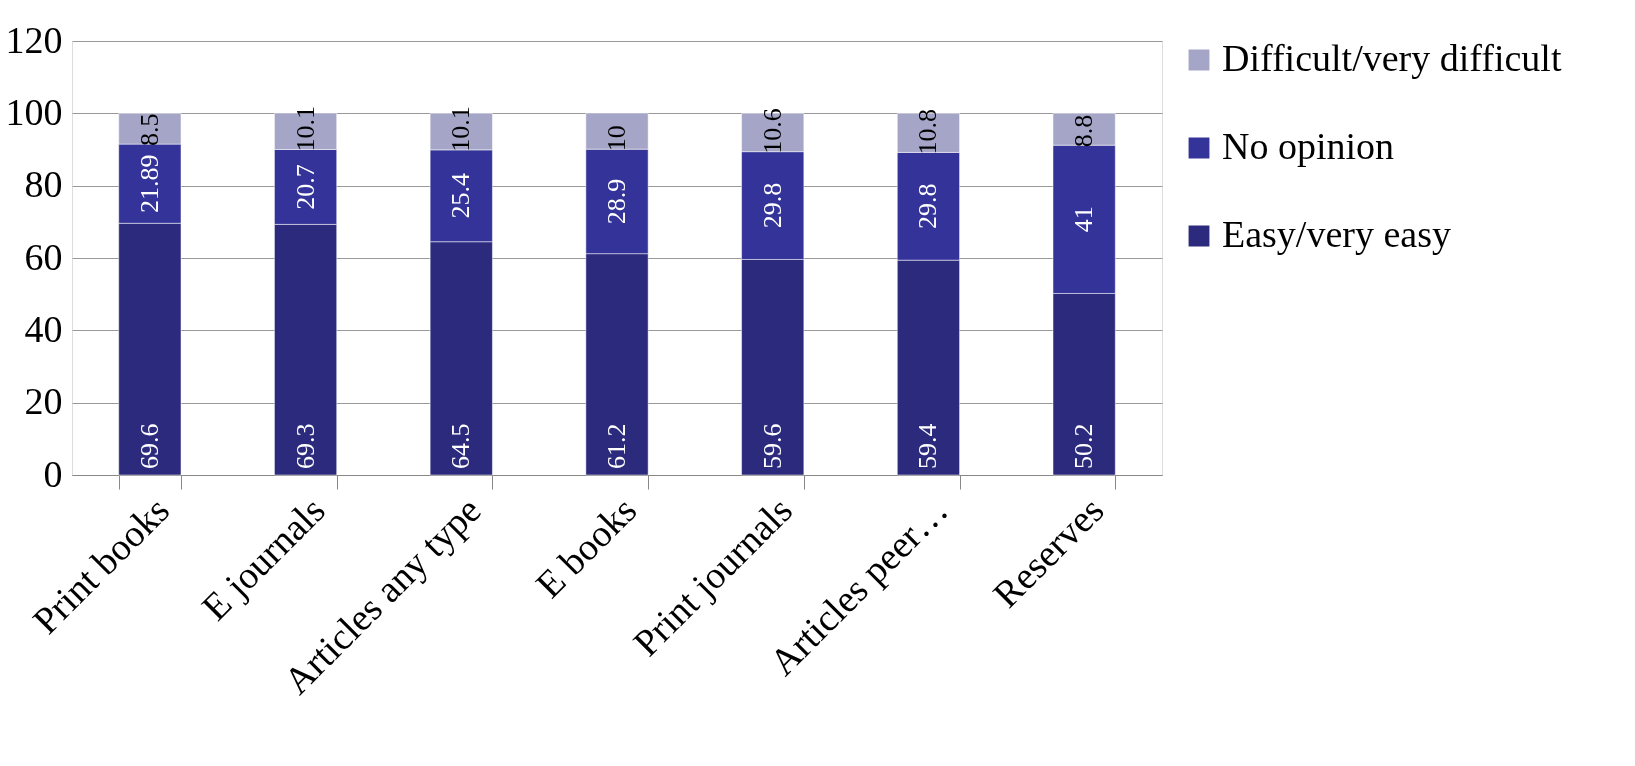 The image size is (1635, 766). Describe the element at coordinates (928, 446) in the screenshot. I see `data-label: 59.4` at that location.